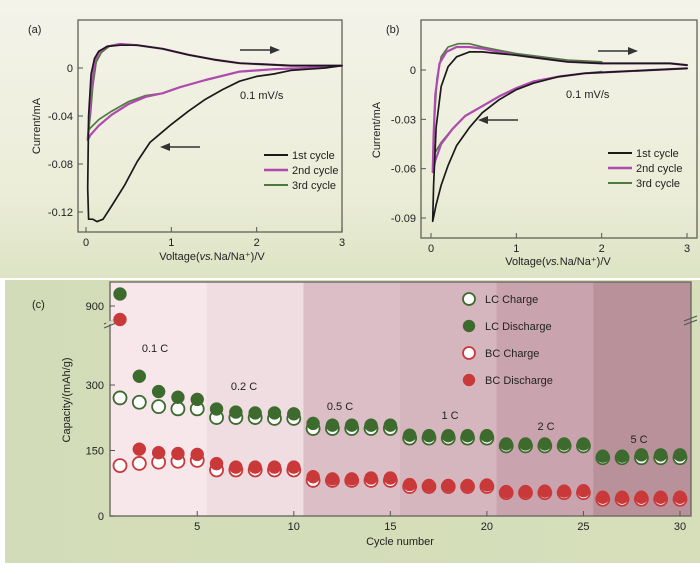  Describe the element at coordinates (400, 542) in the screenshot. I see `panel-c-xlabel: Cycle number` at that location.